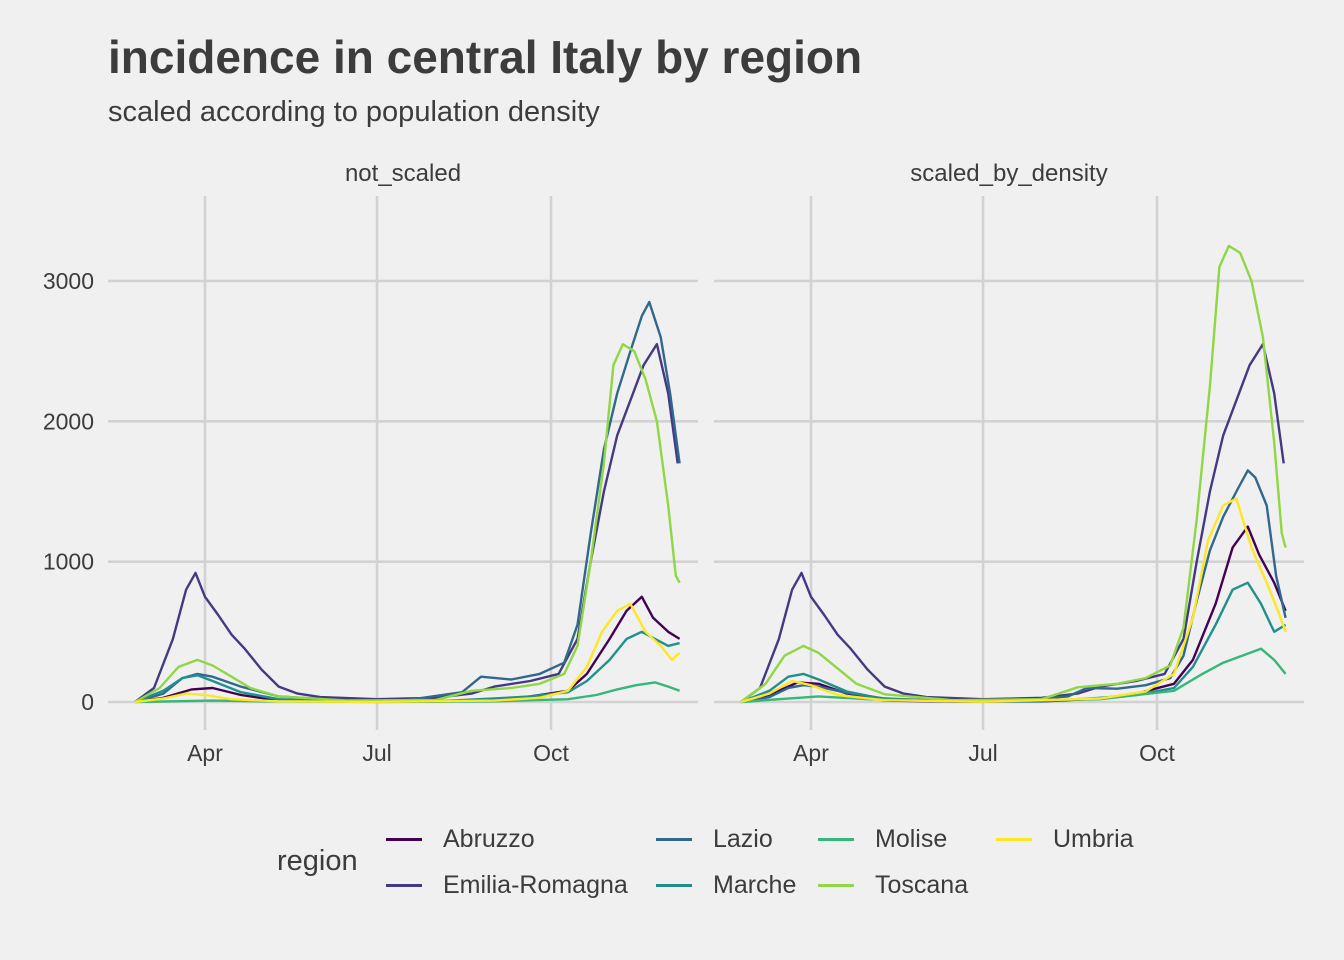 This screenshot has height=960, width=1344. What do you see at coordinates (489, 838) in the screenshot?
I see `legend-label: Abruzzo` at bounding box center [489, 838].